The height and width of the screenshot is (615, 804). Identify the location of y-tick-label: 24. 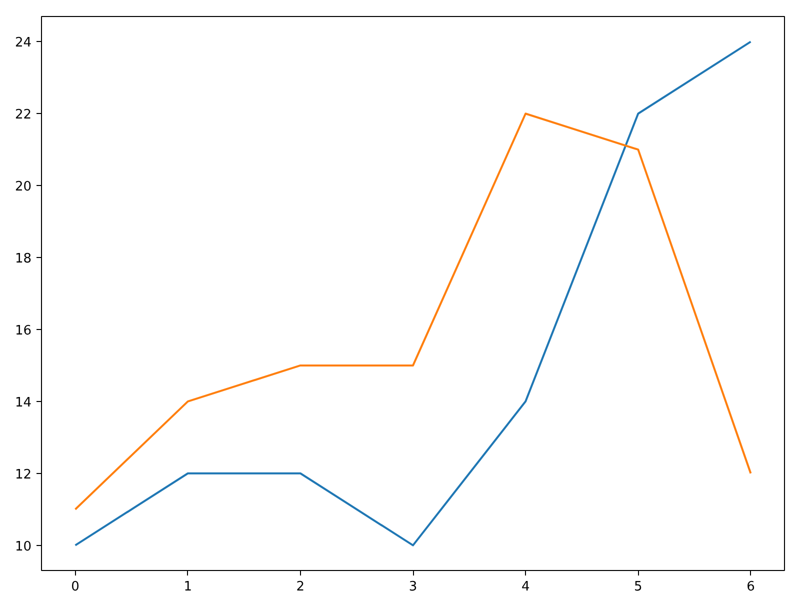
(23, 43).